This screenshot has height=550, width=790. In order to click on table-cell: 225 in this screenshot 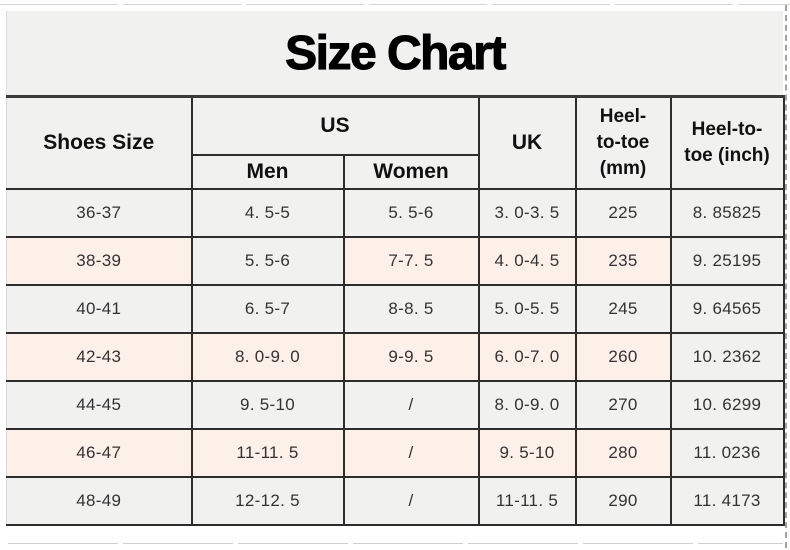, I will do `click(623, 212)`.